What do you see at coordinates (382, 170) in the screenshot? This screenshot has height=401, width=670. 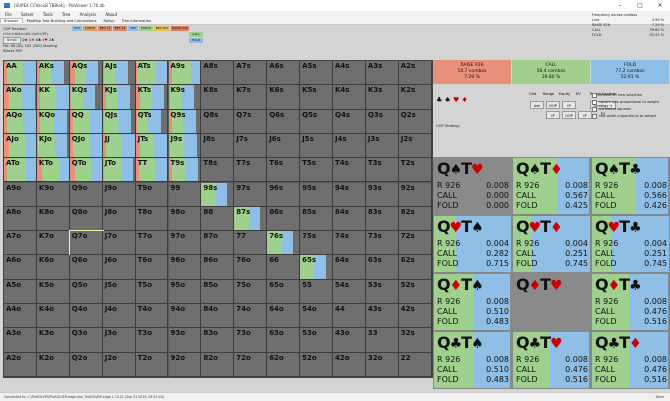 I see `range-cell: T3s` at bounding box center [382, 170].